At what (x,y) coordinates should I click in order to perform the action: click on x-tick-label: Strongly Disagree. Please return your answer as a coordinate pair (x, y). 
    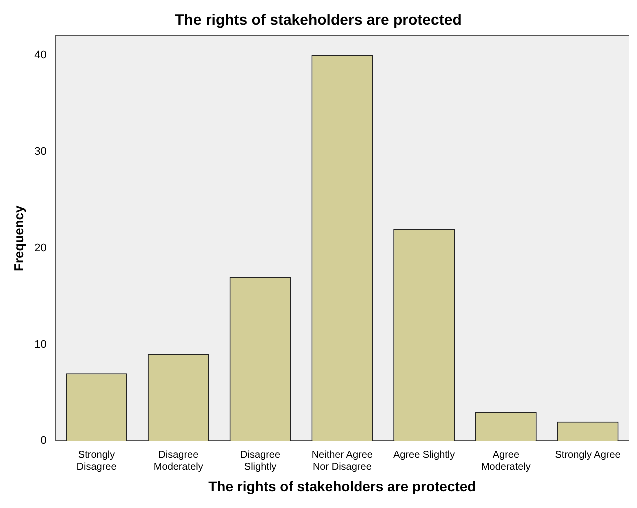
    Looking at the image, I should click on (97, 461).